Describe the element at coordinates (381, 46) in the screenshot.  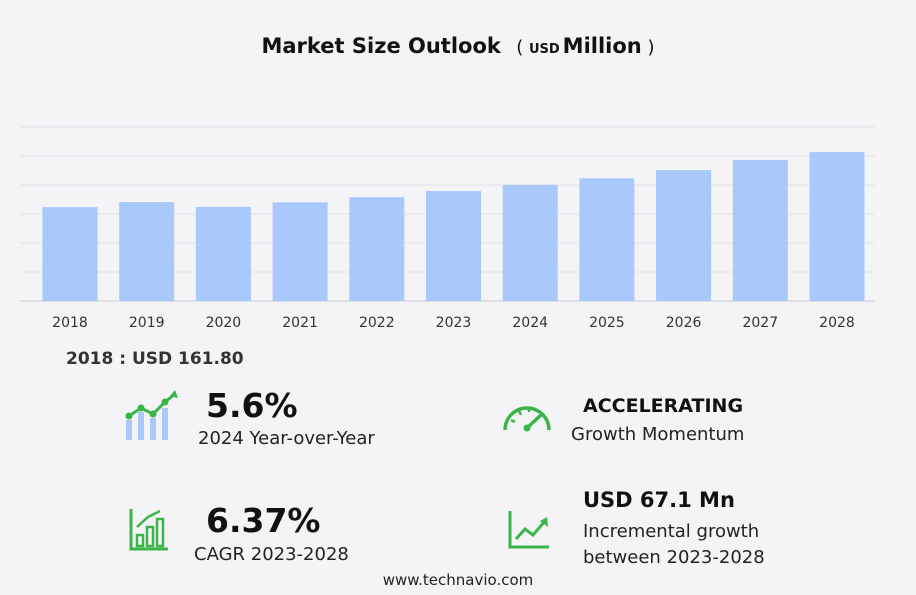
I see `title-main: Market Size Outlook` at that location.